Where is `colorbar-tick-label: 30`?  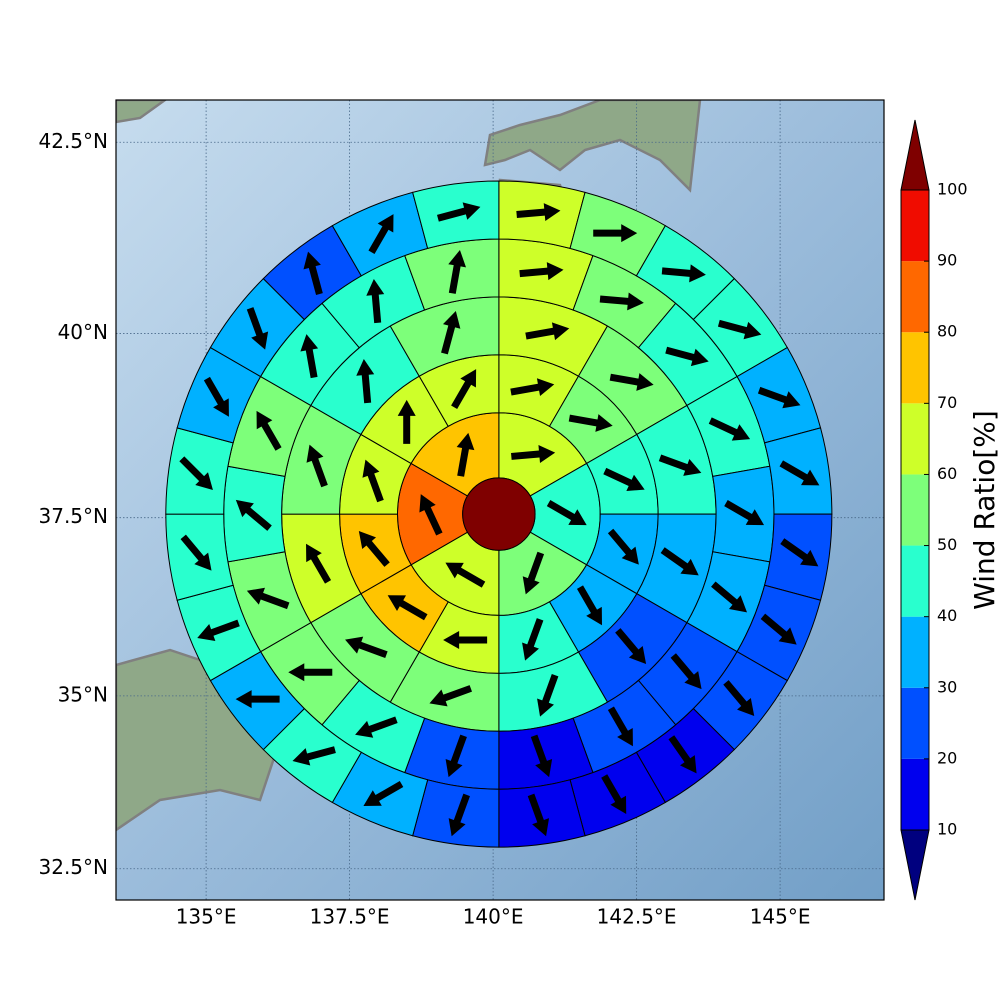 colorbar-tick-label: 30 is located at coordinates (947, 686).